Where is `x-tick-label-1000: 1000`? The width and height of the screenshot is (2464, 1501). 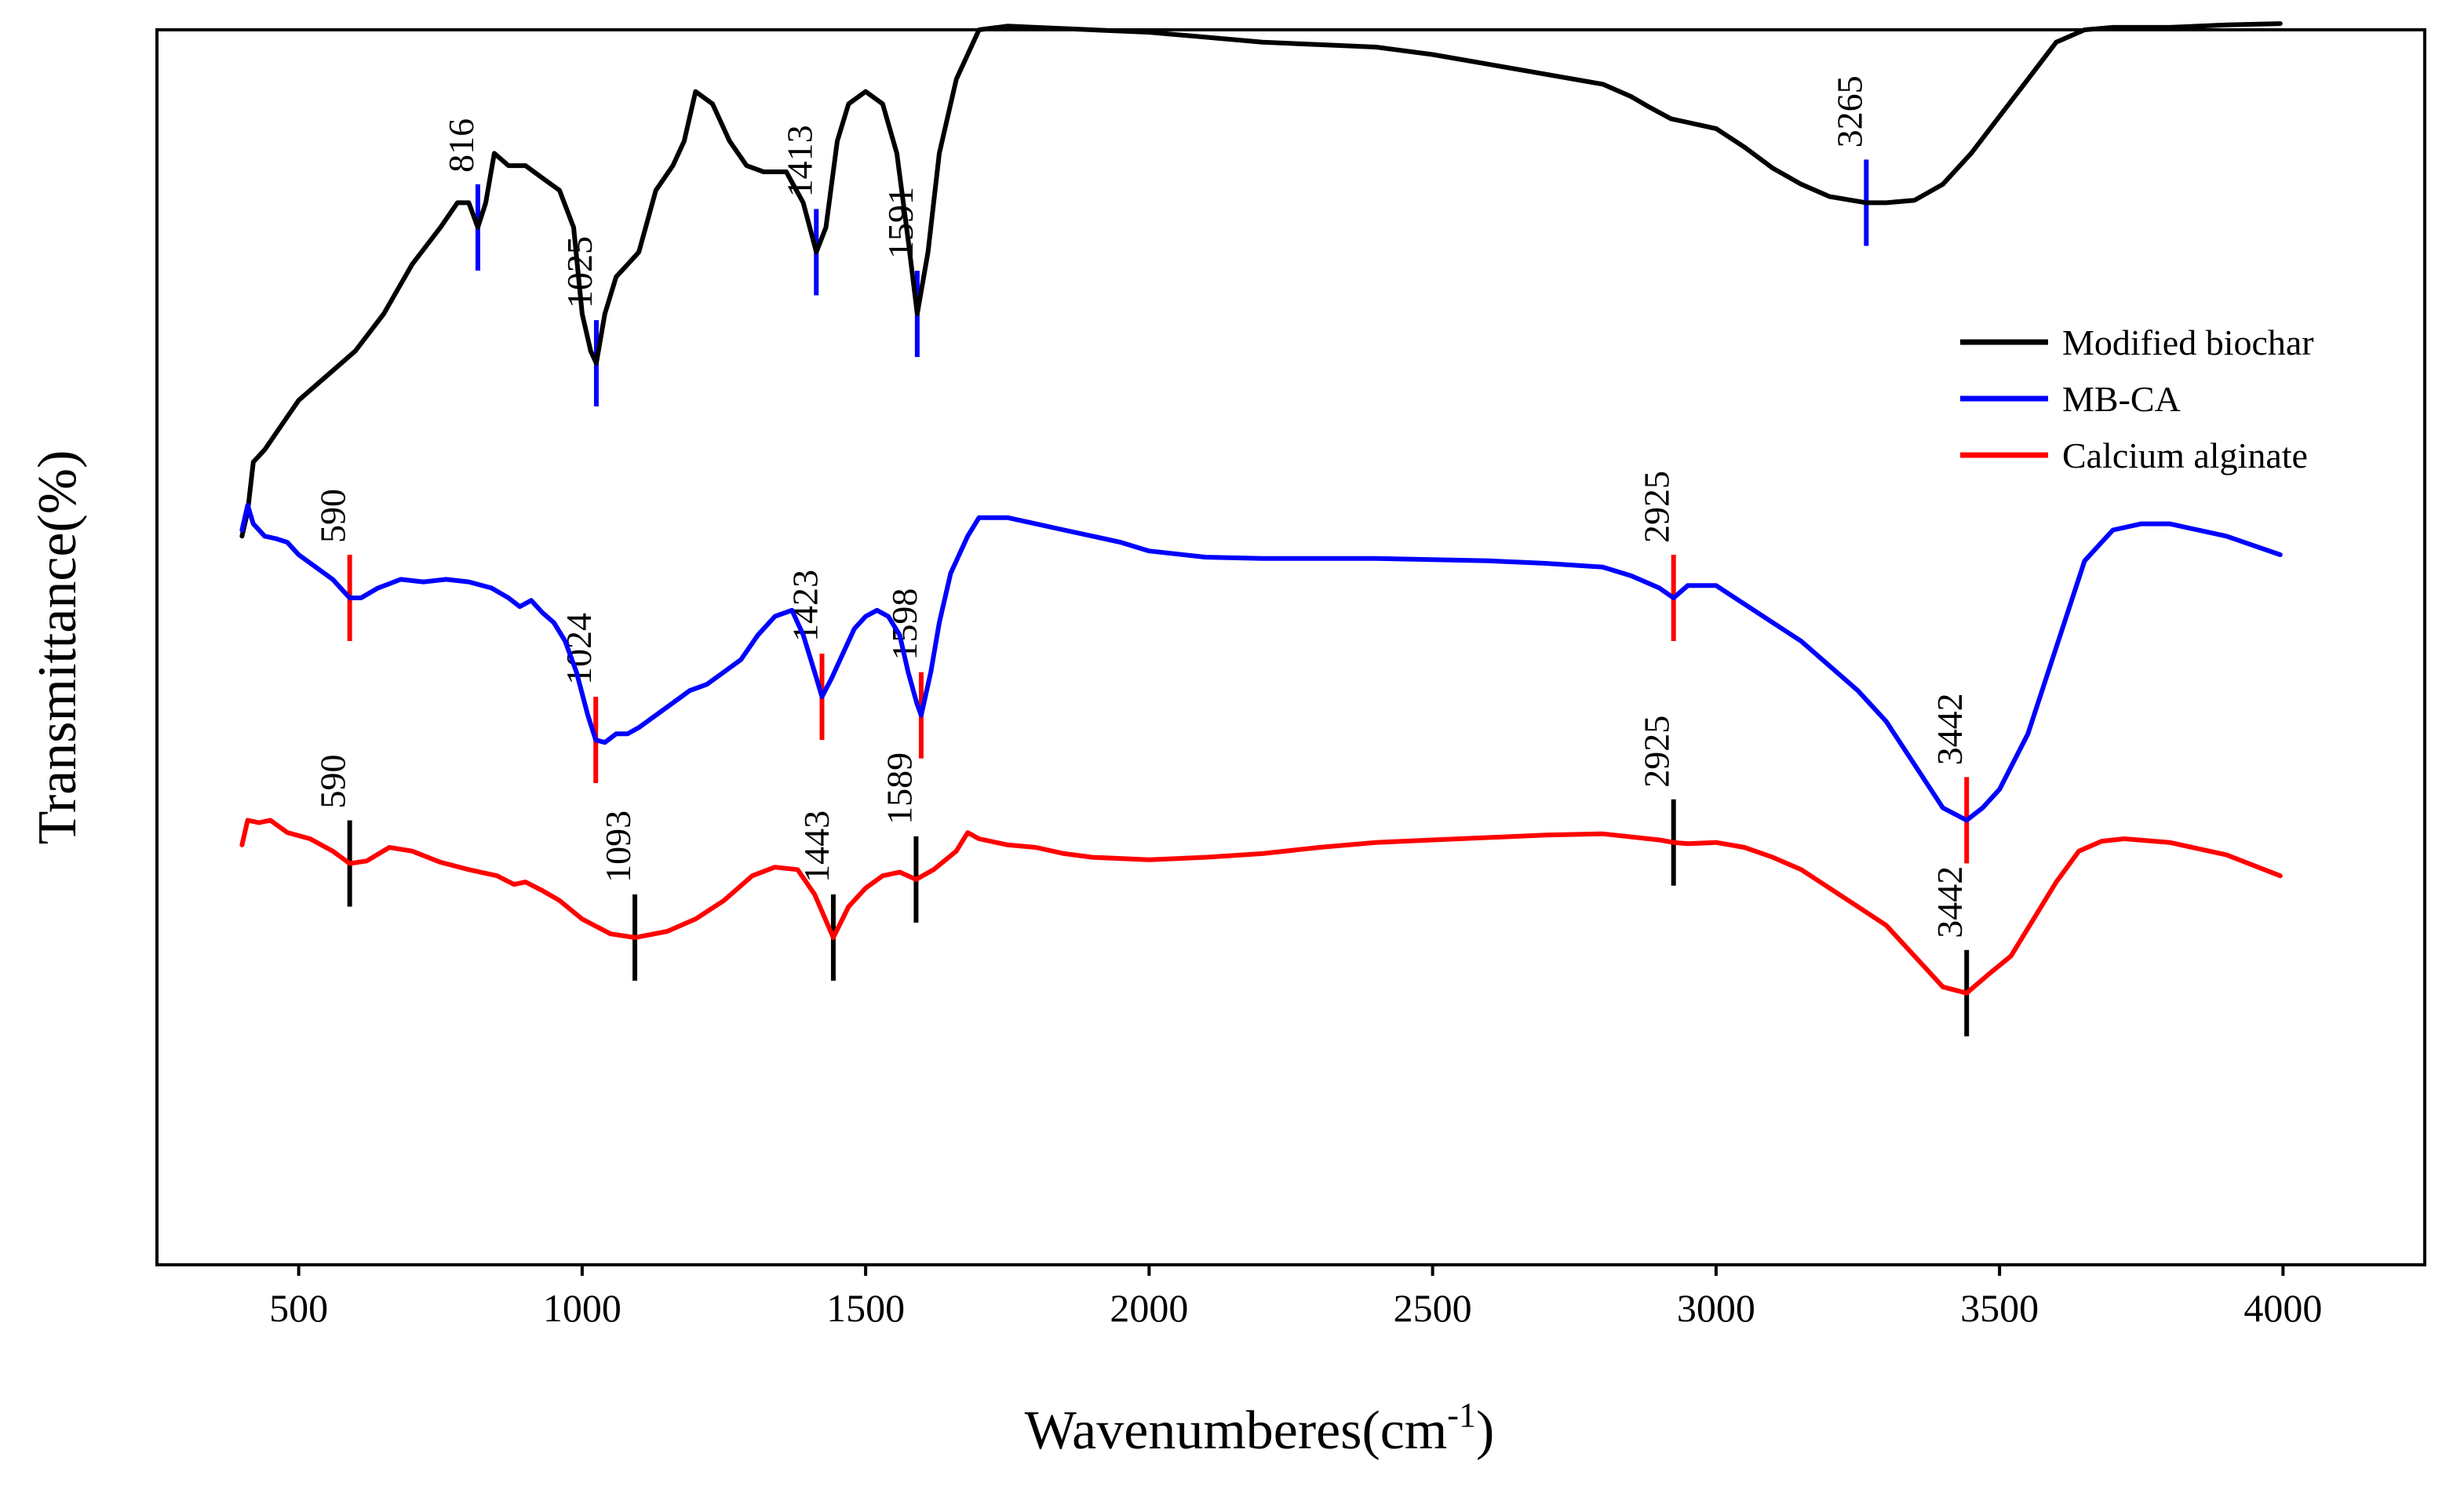 x-tick-label-1000: 1000 is located at coordinates (582, 1308).